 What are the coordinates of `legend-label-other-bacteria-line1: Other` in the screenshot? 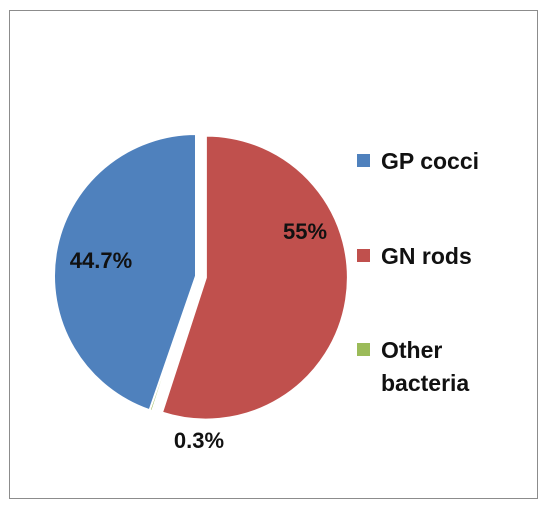 It's located at (411, 350).